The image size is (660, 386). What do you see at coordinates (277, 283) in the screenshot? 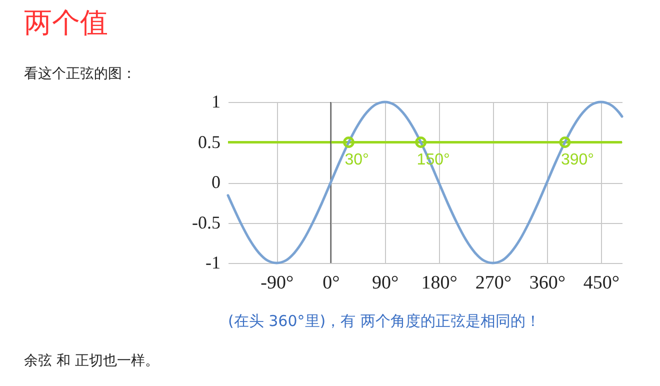
I see `x-tick-label: -90°` at bounding box center [277, 283].